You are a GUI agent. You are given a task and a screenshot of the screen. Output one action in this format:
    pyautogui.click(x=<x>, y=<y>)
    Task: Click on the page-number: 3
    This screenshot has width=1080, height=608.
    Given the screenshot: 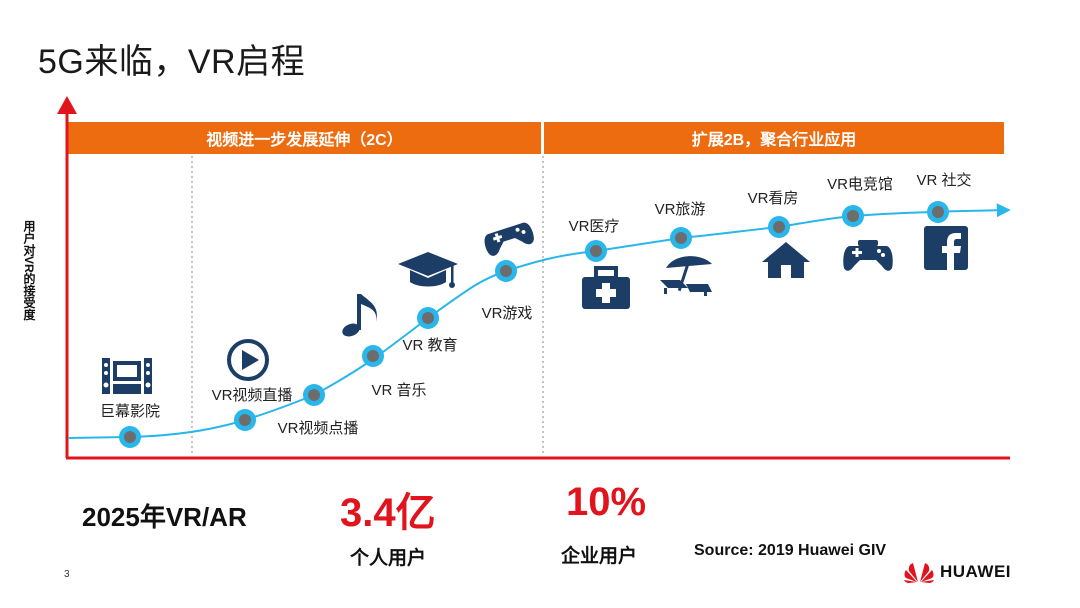 What is the action you would take?
    pyautogui.click(x=67, y=574)
    